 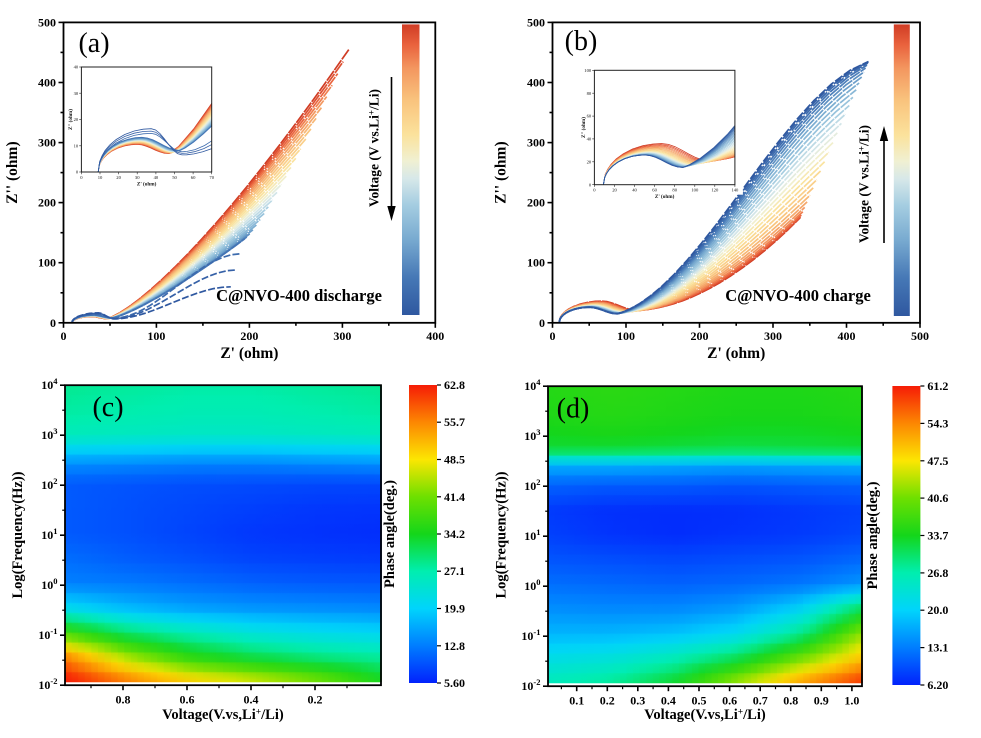 What do you see at coordinates (735, 190) in the screenshot?
I see `svg-text: 140` at bounding box center [735, 190].